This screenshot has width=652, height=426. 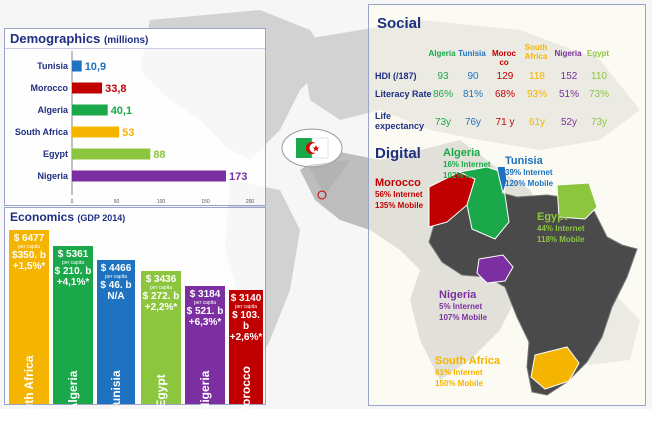 What do you see at coordinates (502, 181) in the screenshot?
I see `africa-tunisia` at bounding box center [502, 181].